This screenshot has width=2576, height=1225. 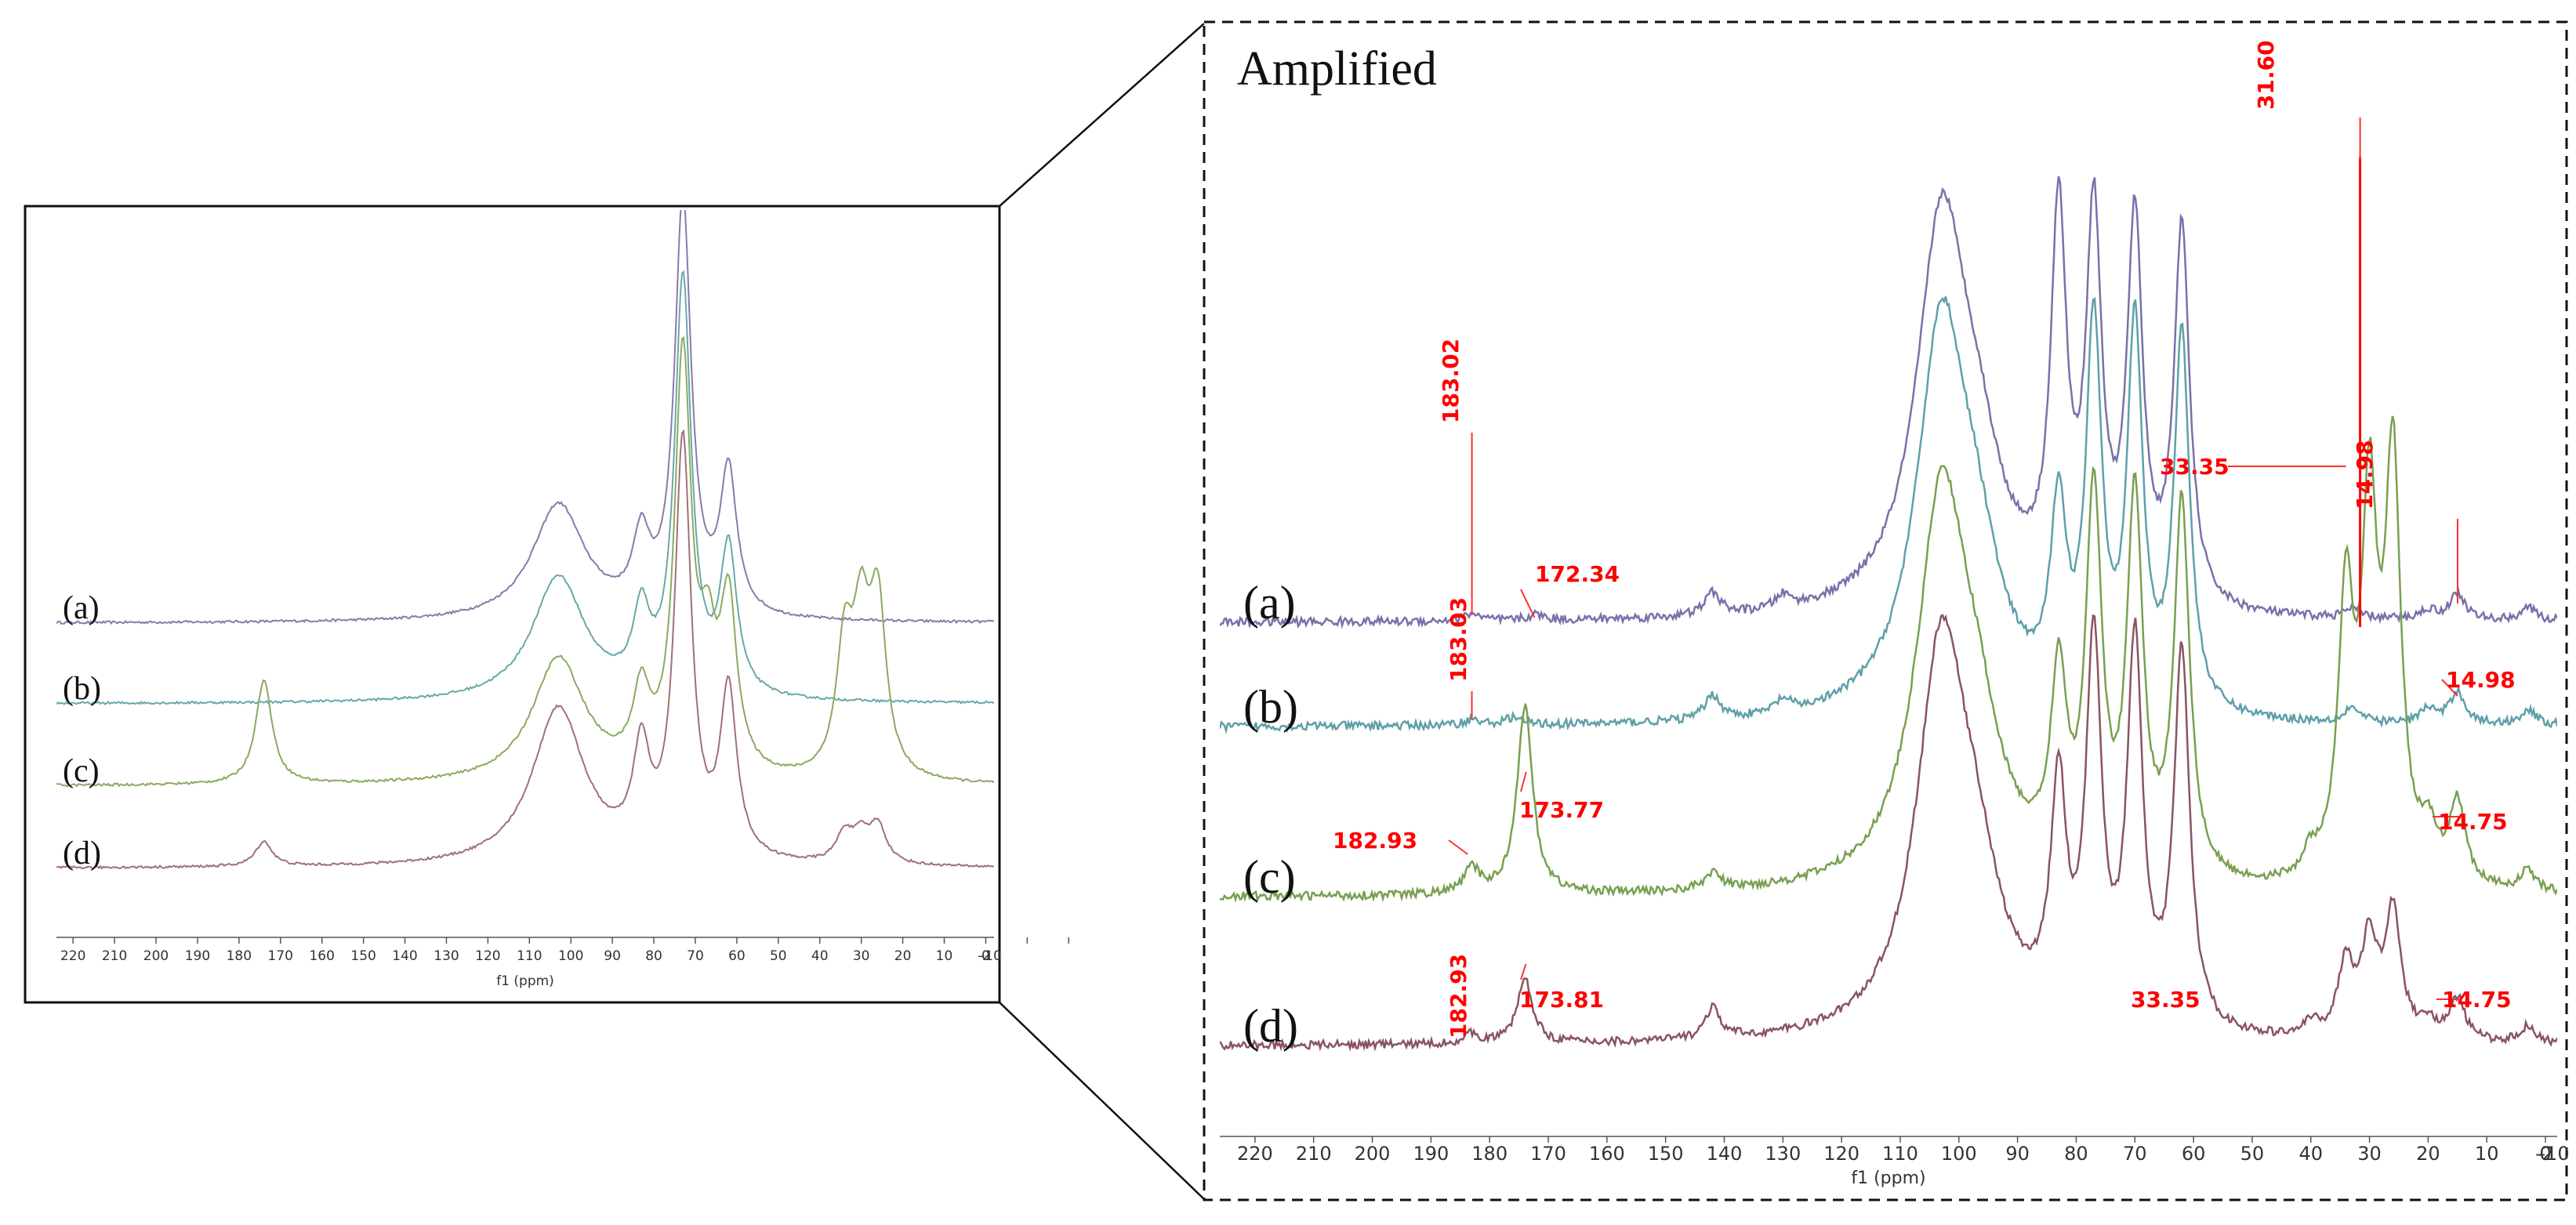 What do you see at coordinates (2076, 1154) in the screenshot?
I see `amplified-x-tick-label: 80` at bounding box center [2076, 1154].